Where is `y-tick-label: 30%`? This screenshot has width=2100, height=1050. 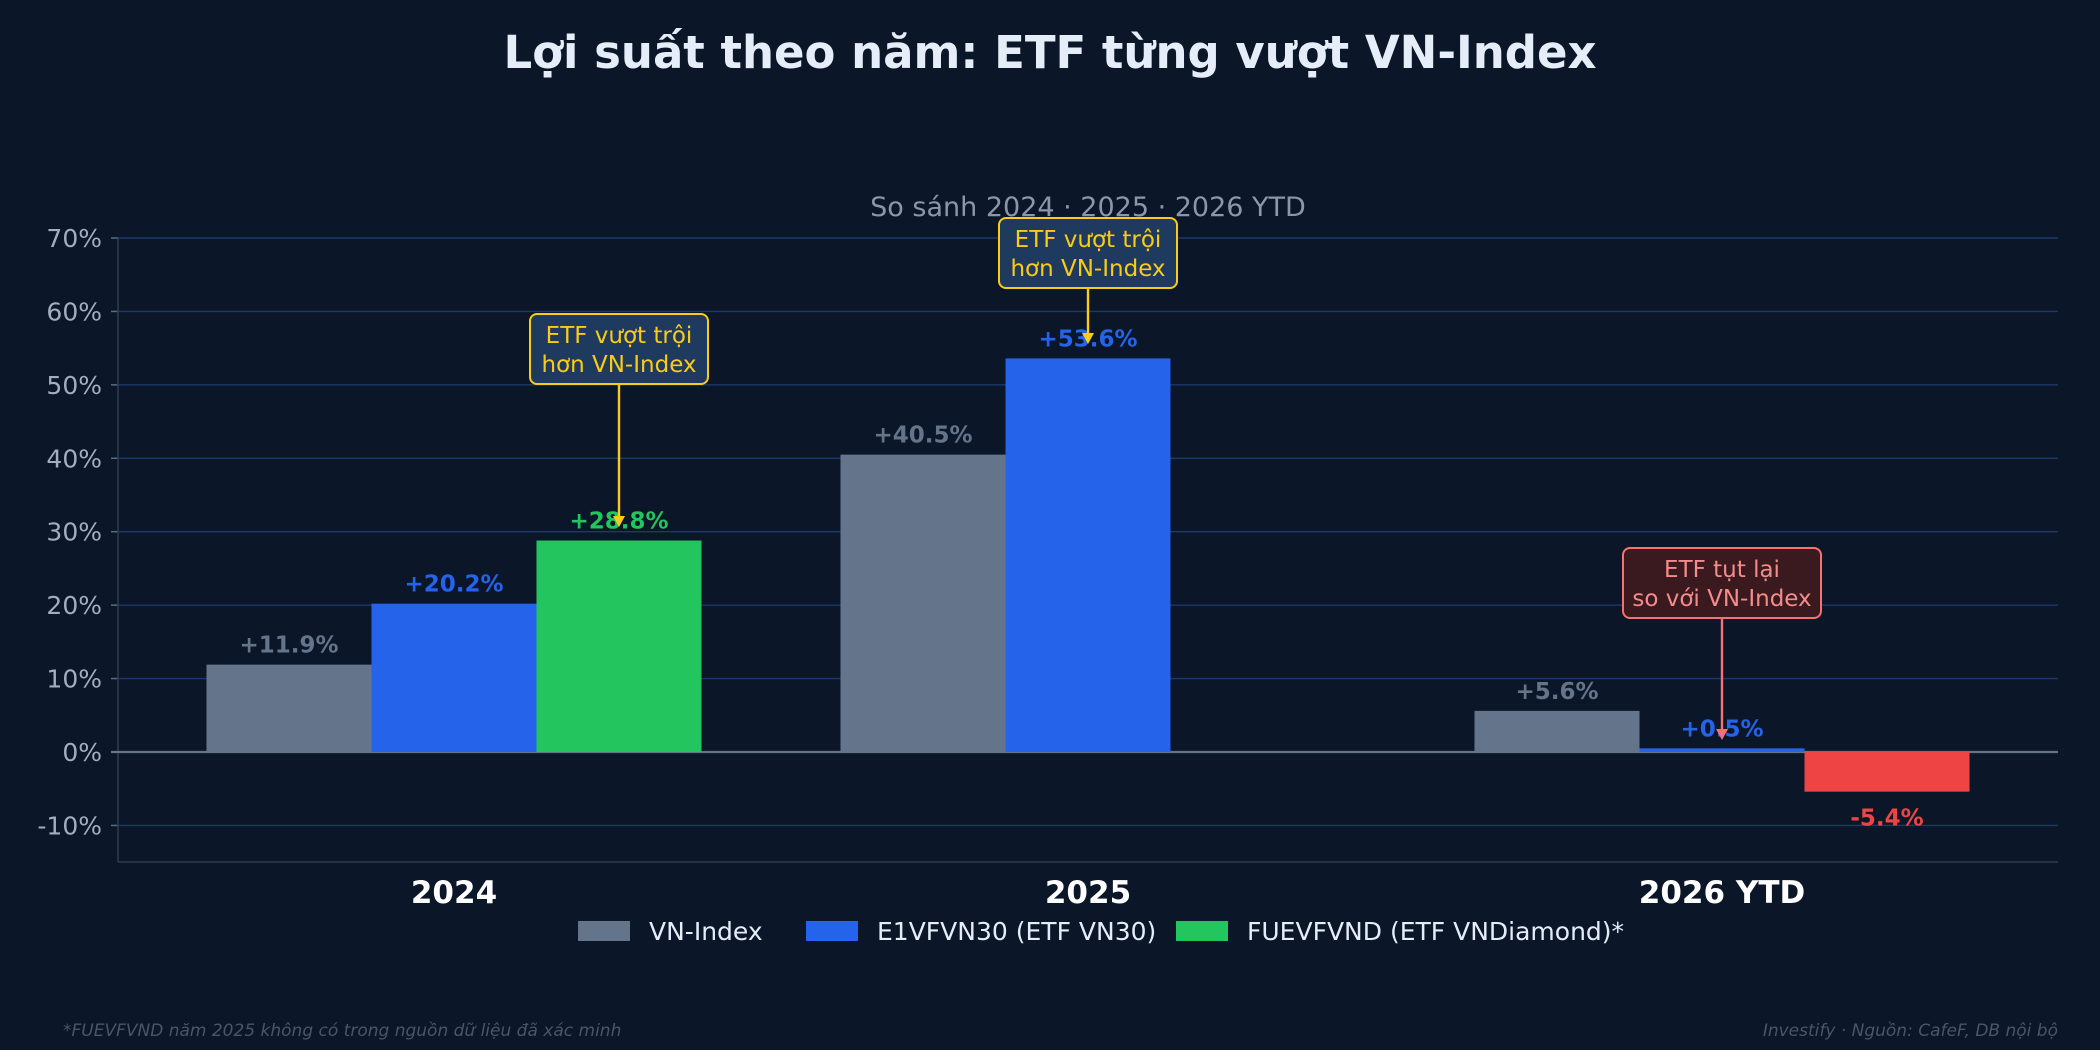 y-tick-label: 30% is located at coordinates (74, 532).